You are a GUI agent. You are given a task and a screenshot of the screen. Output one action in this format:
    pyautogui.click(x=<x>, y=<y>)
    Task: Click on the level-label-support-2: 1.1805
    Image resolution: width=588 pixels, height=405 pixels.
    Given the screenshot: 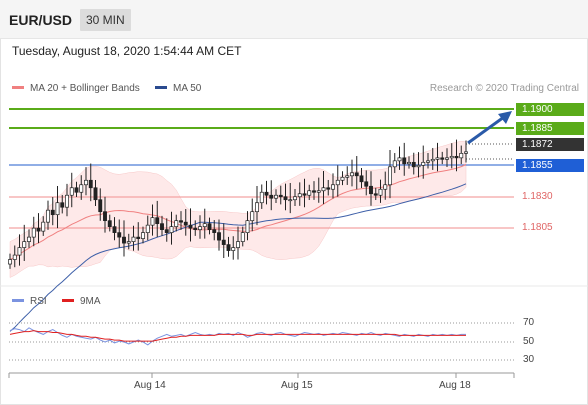 What is the action you would take?
    pyautogui.click(x=537, y=227)
    